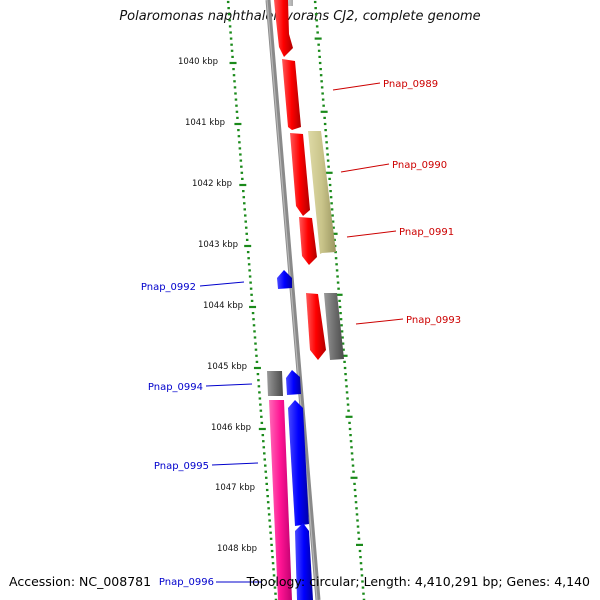 The width and height of the screenshot is (600, 600). Describe the element at coordinates (223, 306) in the screenshot. I see `scale-label: 1044 kbp` at that location.